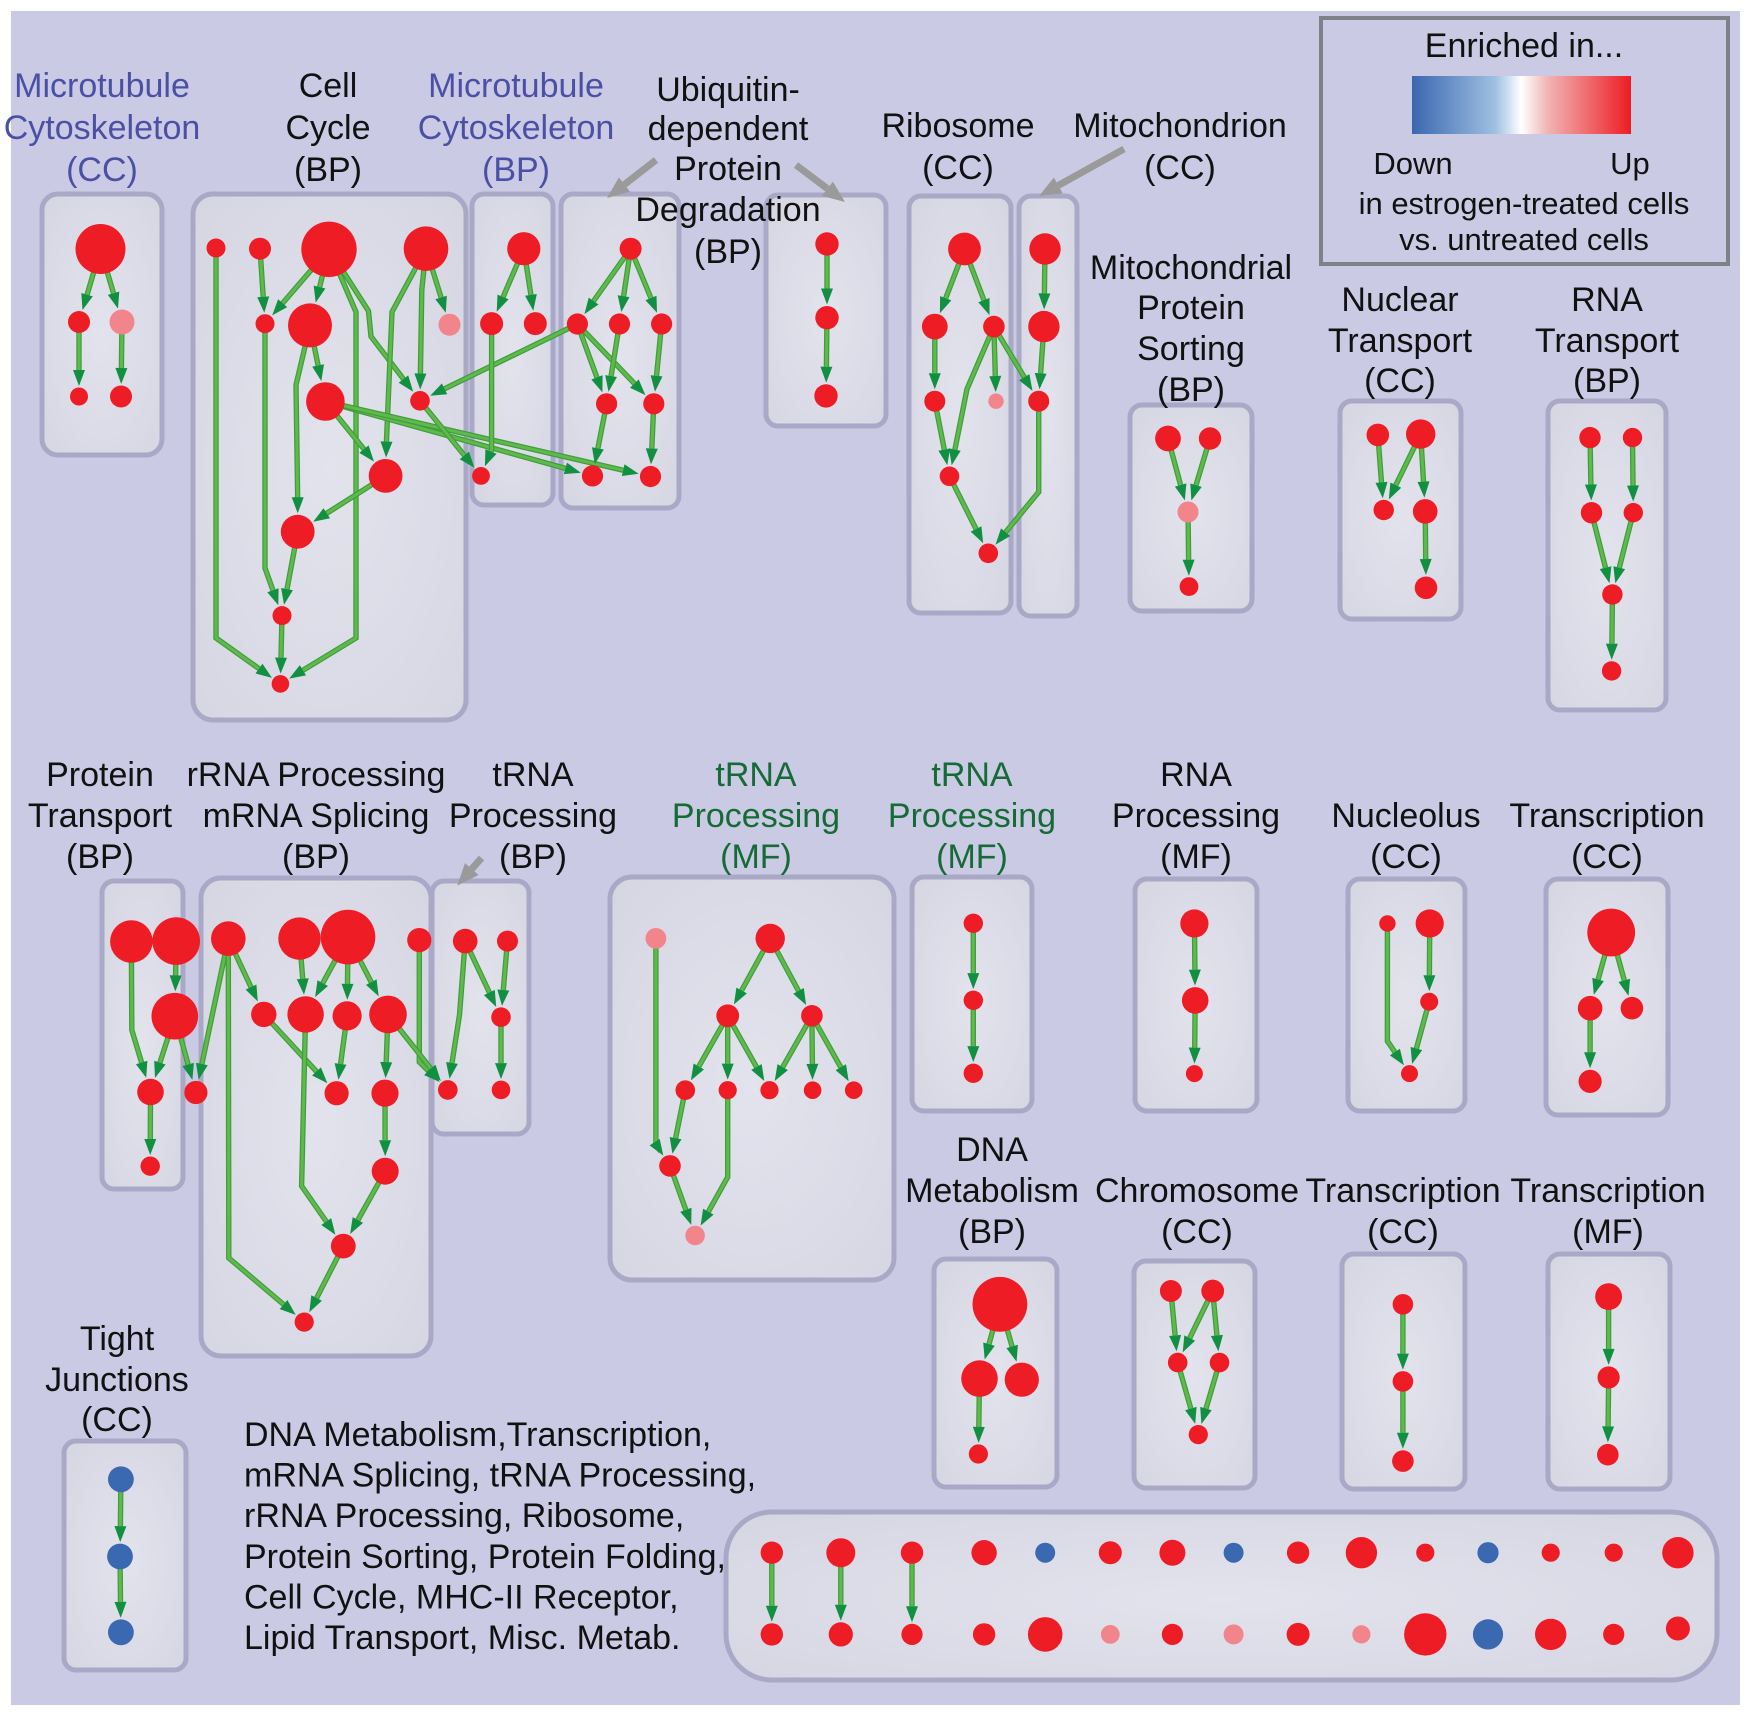  Describe the element at coordinates (462, 1638) in the screenshot. I see `svg-text: Lipid Transport, Misc. Metab.` at that location.